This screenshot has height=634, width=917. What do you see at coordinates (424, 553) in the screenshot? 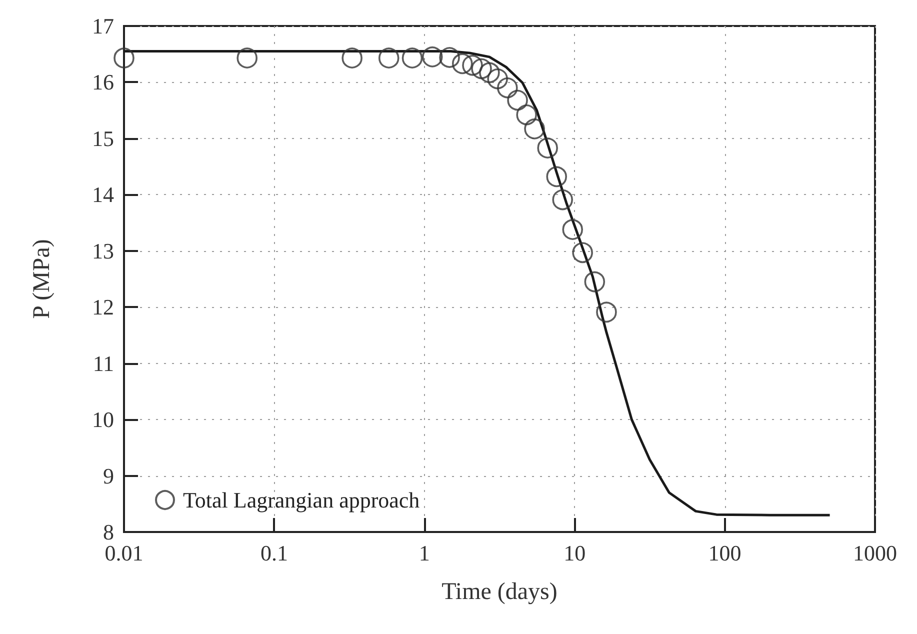
I see `x-tick-label: 1` at bounding box center [424, 553].